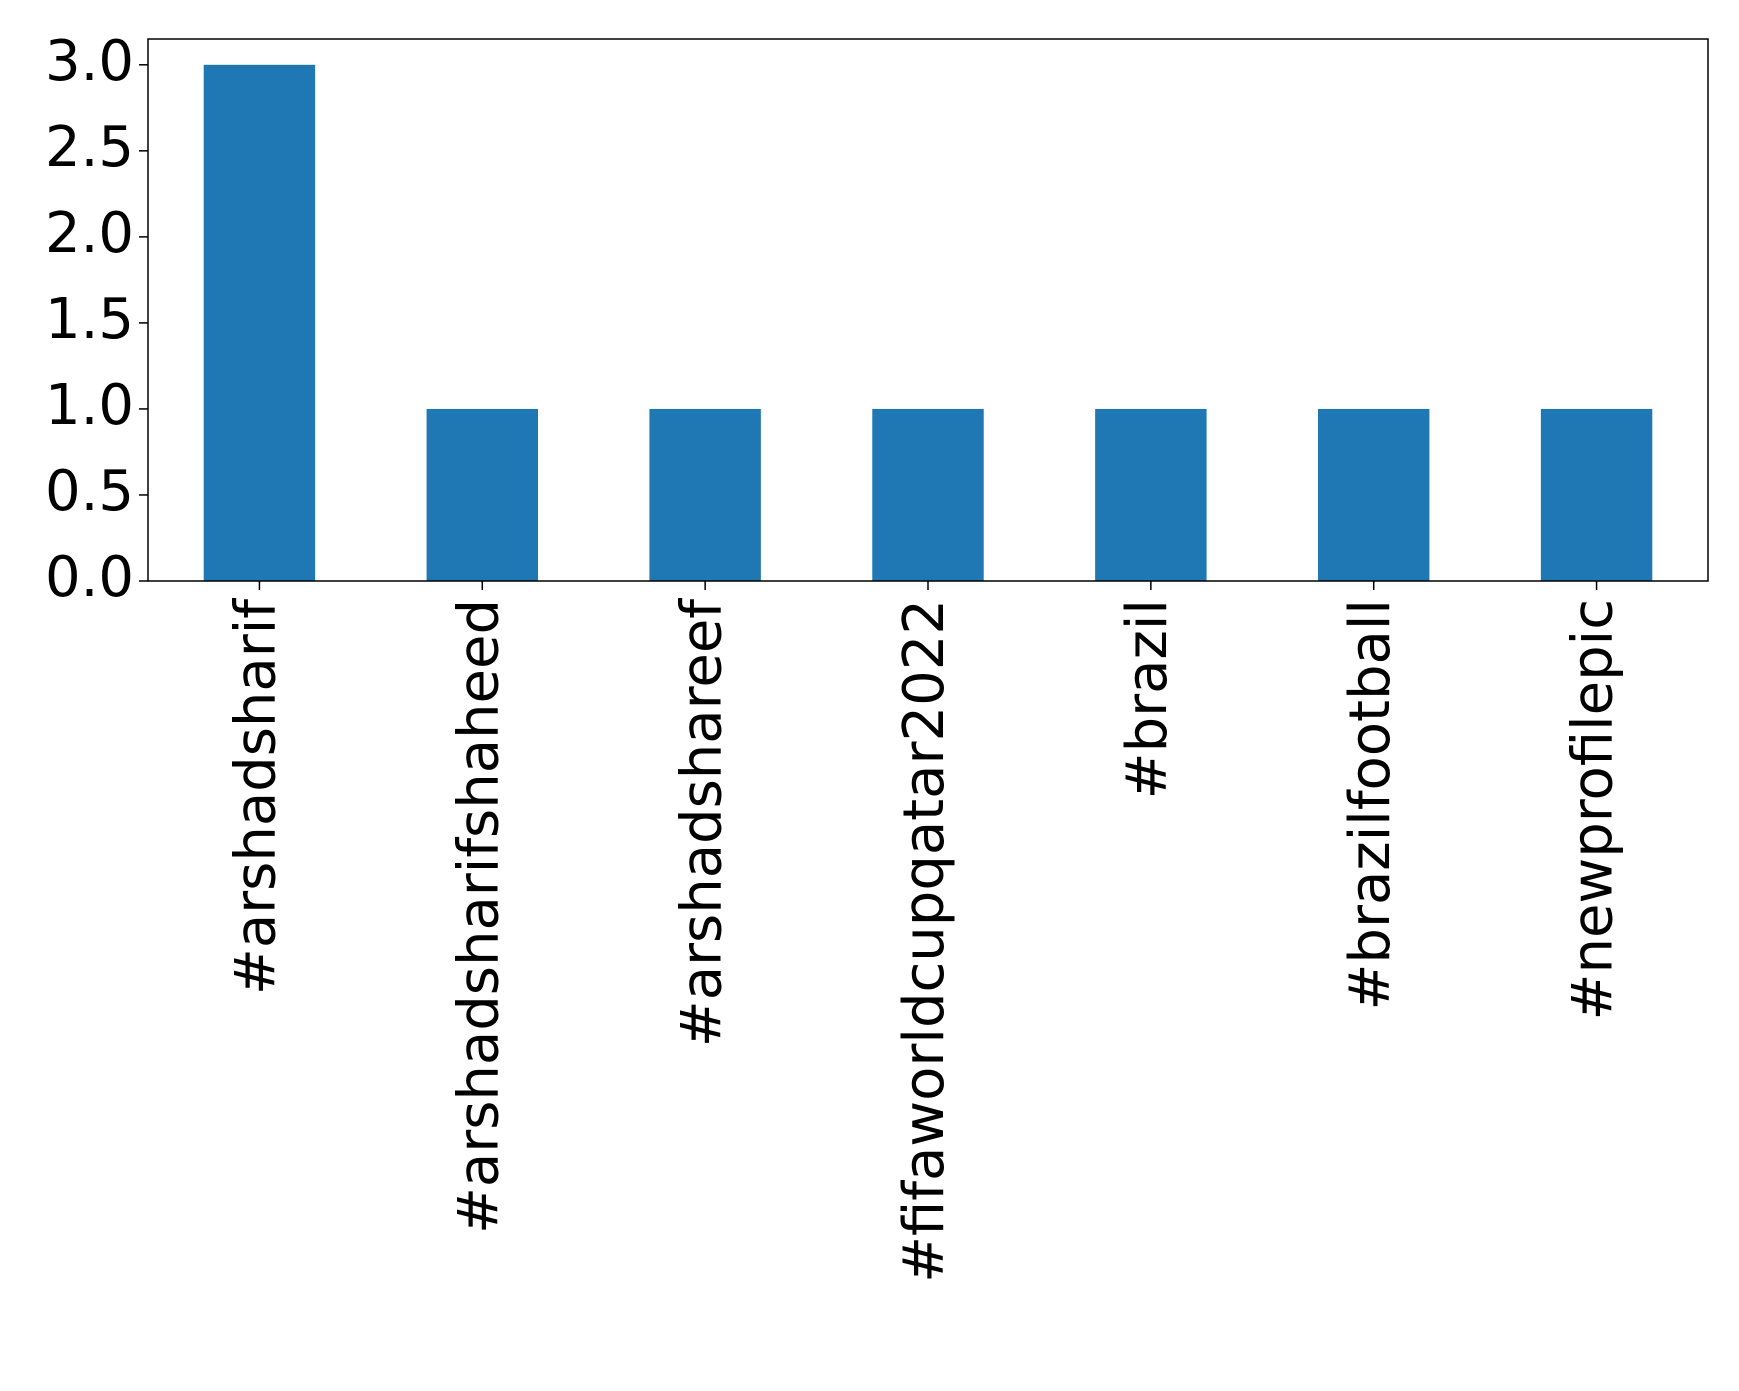  What do you see at coordinates (89, 319) in the screenshot?
I see `y-tick-label: 1.5` at bounding box center [89, 319].